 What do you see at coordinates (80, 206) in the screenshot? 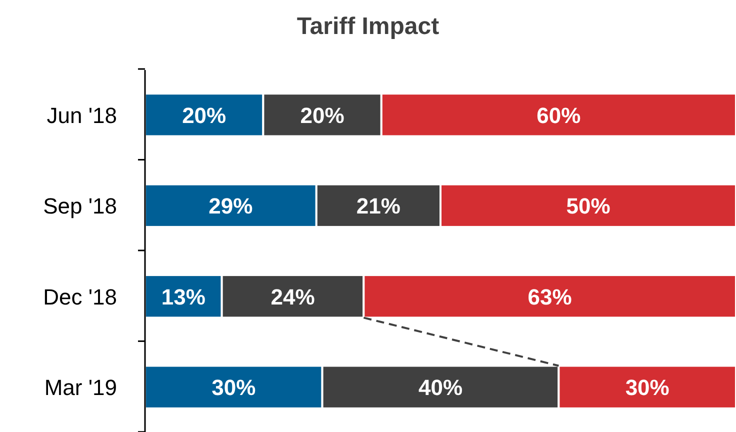
I see `y-tick-label: Sep '18` at bounding box center [80, 206].